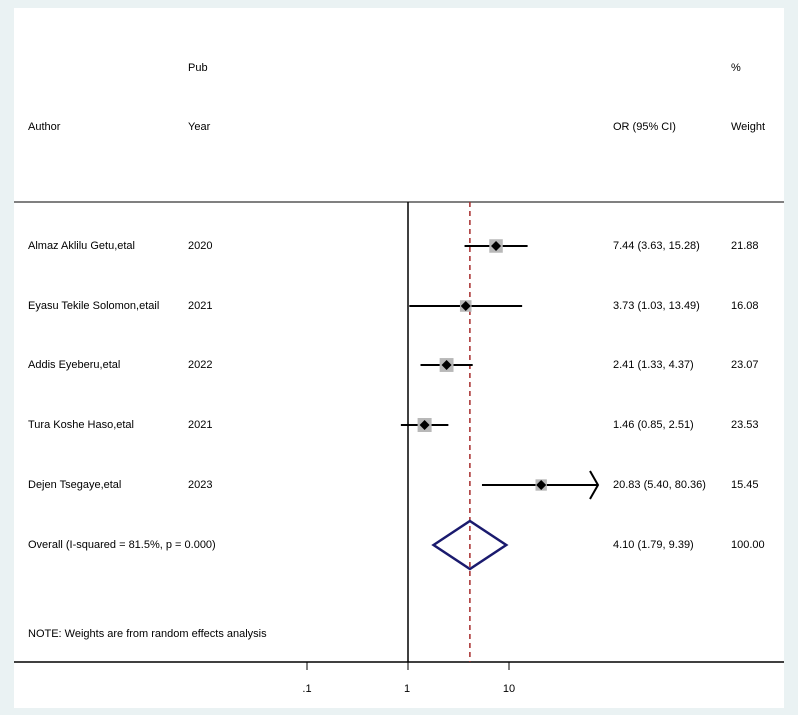 Image resolution: width=798 pixels, height=715 pixels. What do you see at coordinates (74, 365) in the screenshot?
I see `study-author: Addis Eyeberu,etal` at bounding box center [74, 365].